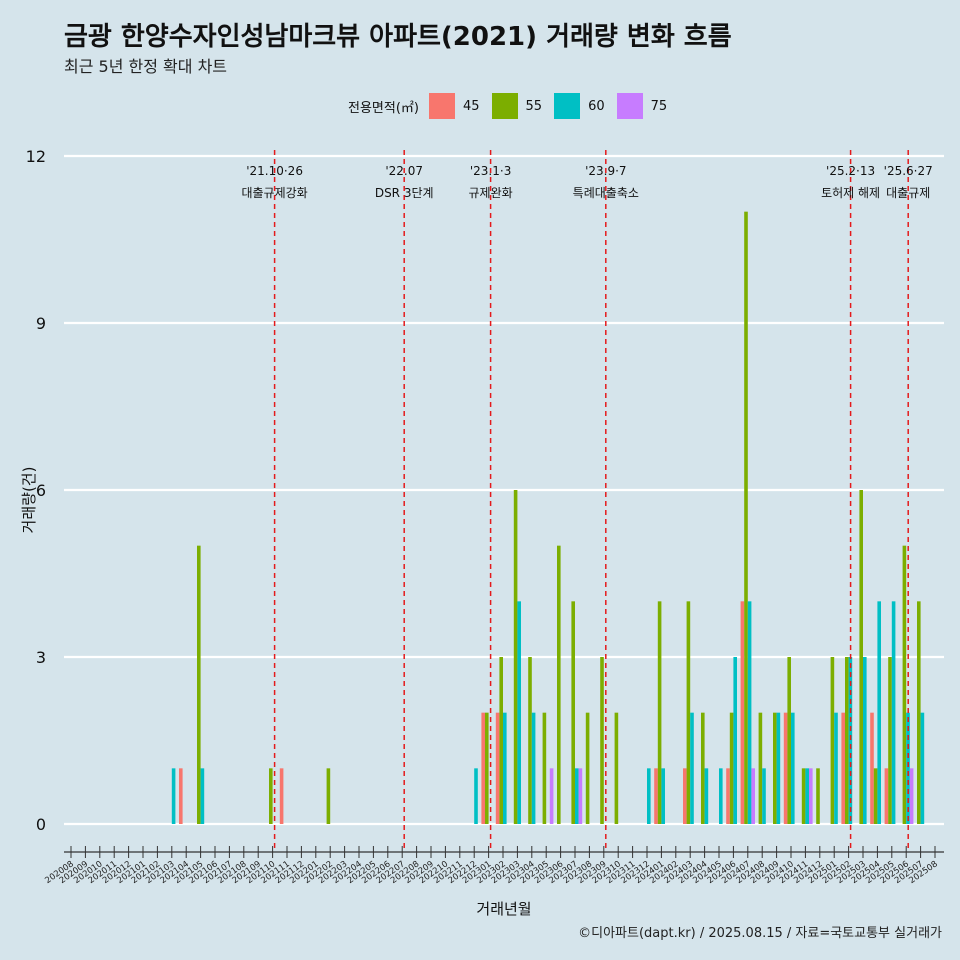 The height and width of the screenshot is (960, 960). Describe the element at coordinates (41, 490) in the screenshot. I see `y-tick-label: 6` at that location.